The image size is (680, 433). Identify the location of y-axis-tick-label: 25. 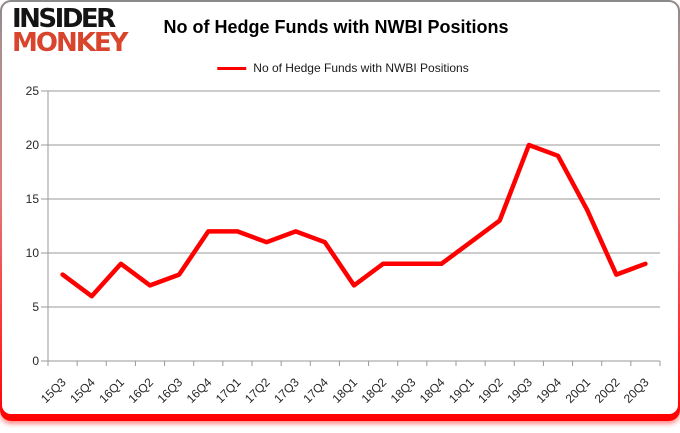
(33, 91).